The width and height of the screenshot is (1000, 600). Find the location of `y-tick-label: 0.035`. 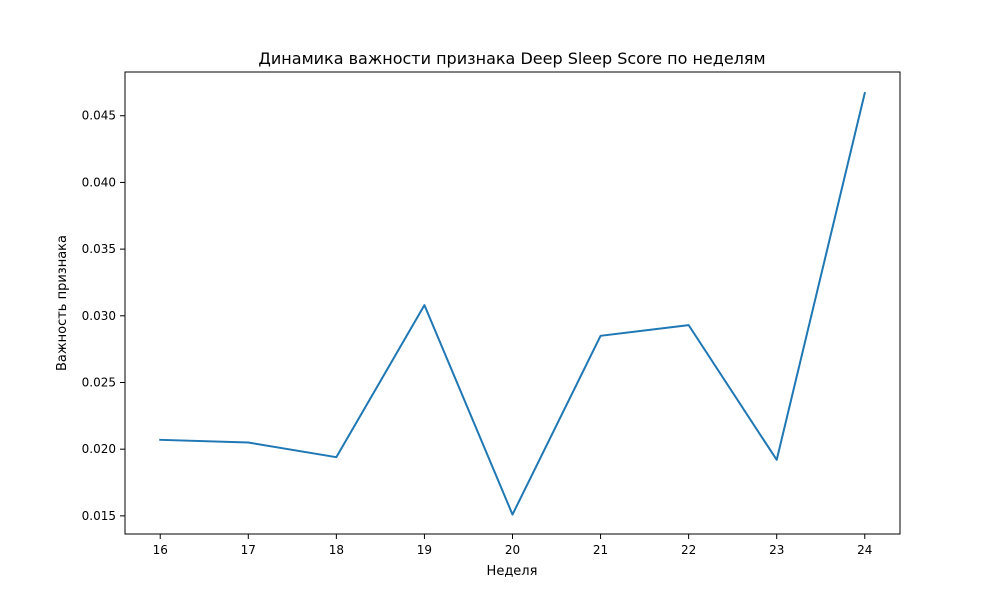

y-tick-label: 0.035 is located at coordinates (99, 249).